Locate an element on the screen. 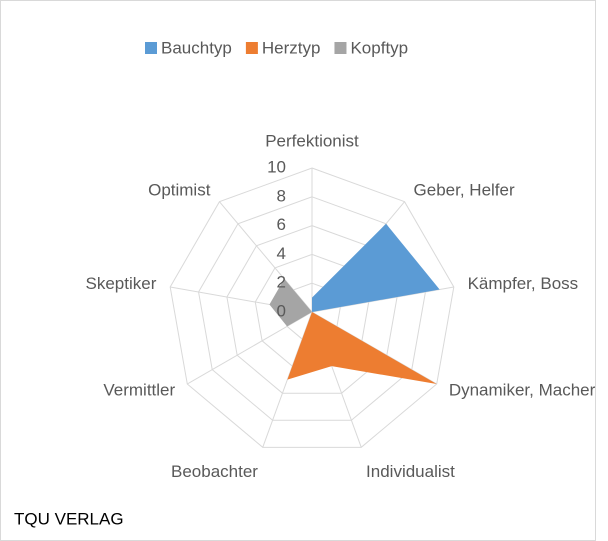  r-tick-label: 6 is located at coordinates (281, 224).